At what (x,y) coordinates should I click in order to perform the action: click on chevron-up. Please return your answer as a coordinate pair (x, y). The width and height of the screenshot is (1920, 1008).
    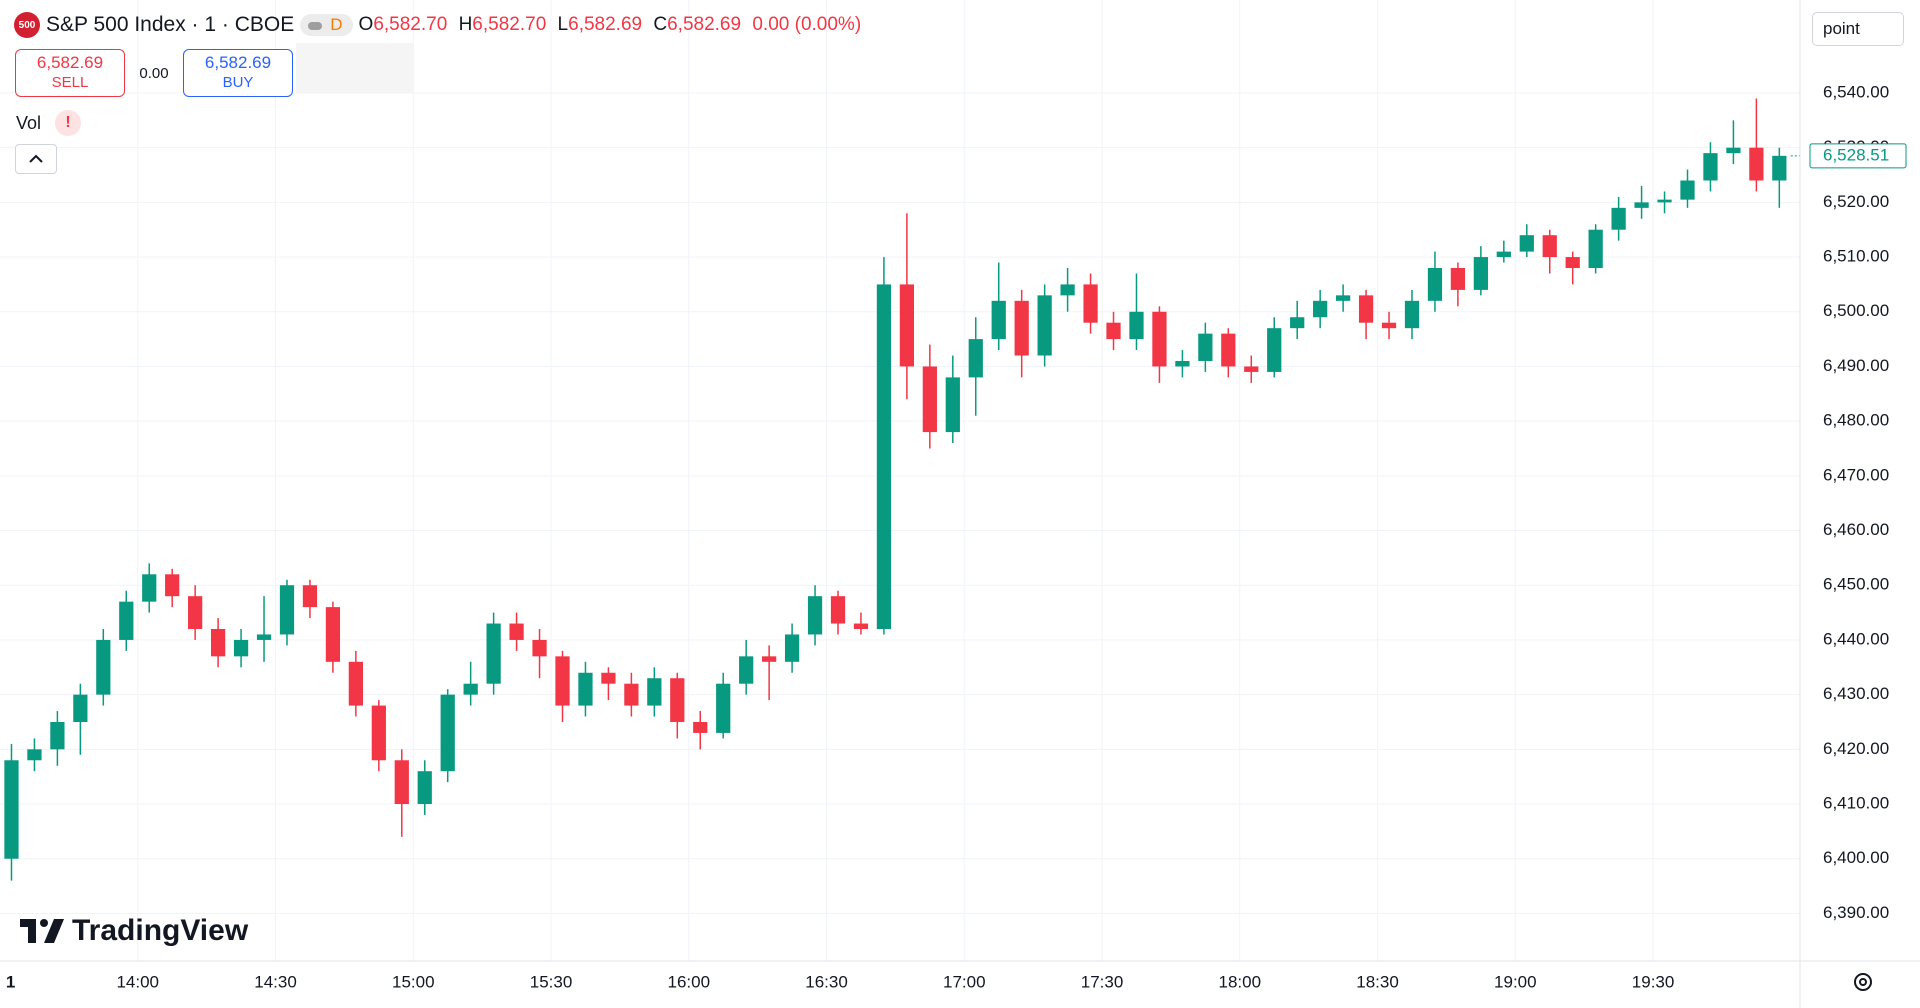
    Looking at the image, I should click on (36, 158).